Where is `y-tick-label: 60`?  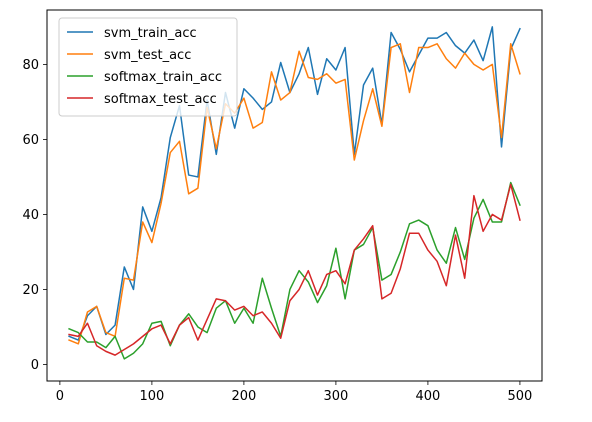 y-tick-label: 60 is located at coordinates (30, 140).